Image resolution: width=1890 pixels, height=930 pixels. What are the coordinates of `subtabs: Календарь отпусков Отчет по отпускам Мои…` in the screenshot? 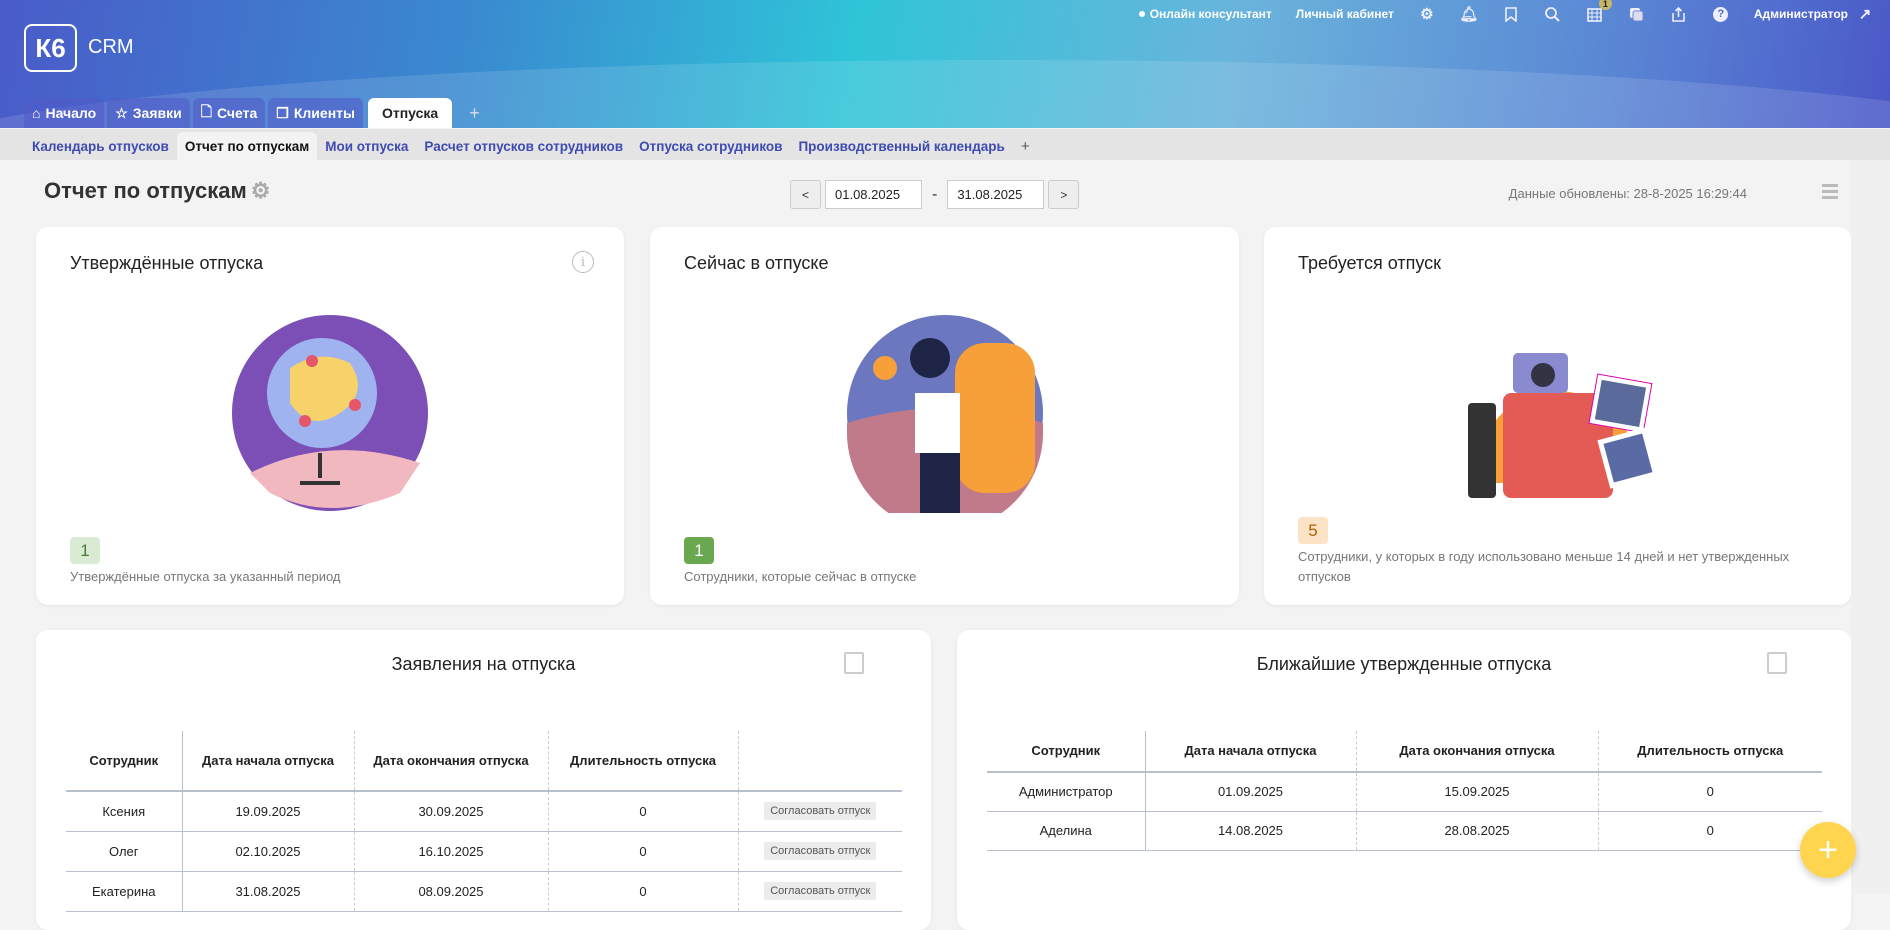 It's located at (945, 144).